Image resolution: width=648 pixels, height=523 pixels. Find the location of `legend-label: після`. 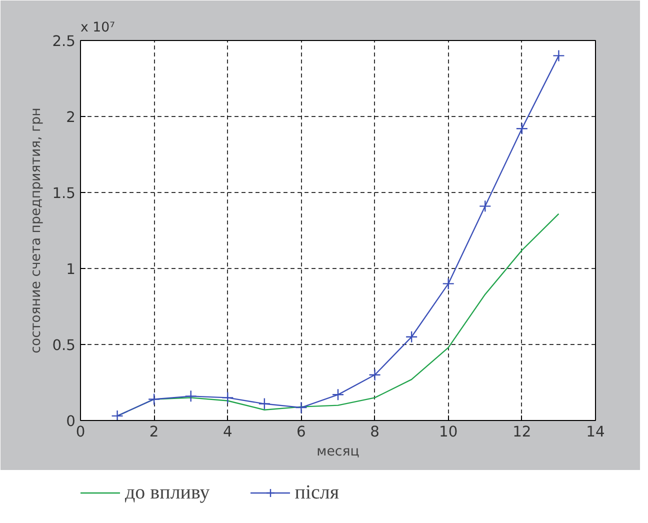

legend-label: після is located at coordinates (317, 492).